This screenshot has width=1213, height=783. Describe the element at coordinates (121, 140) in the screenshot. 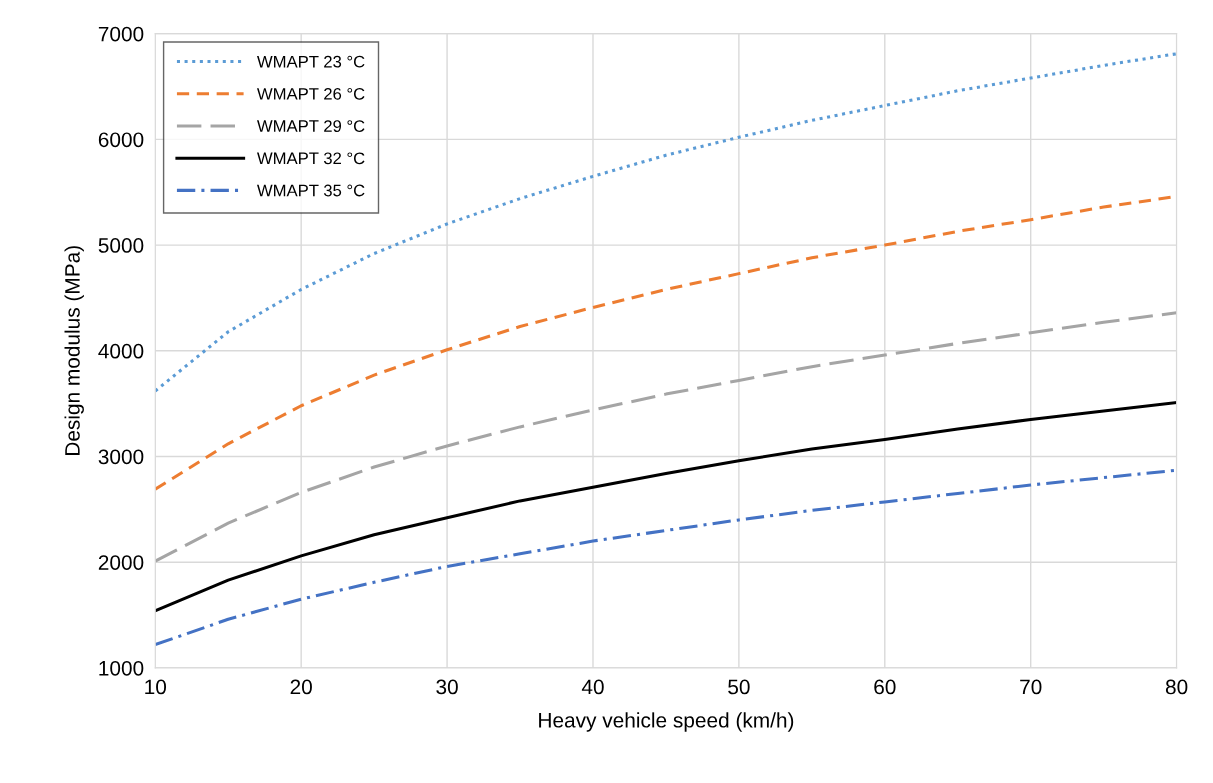

I see `y-tick-label: 6000` at that location.